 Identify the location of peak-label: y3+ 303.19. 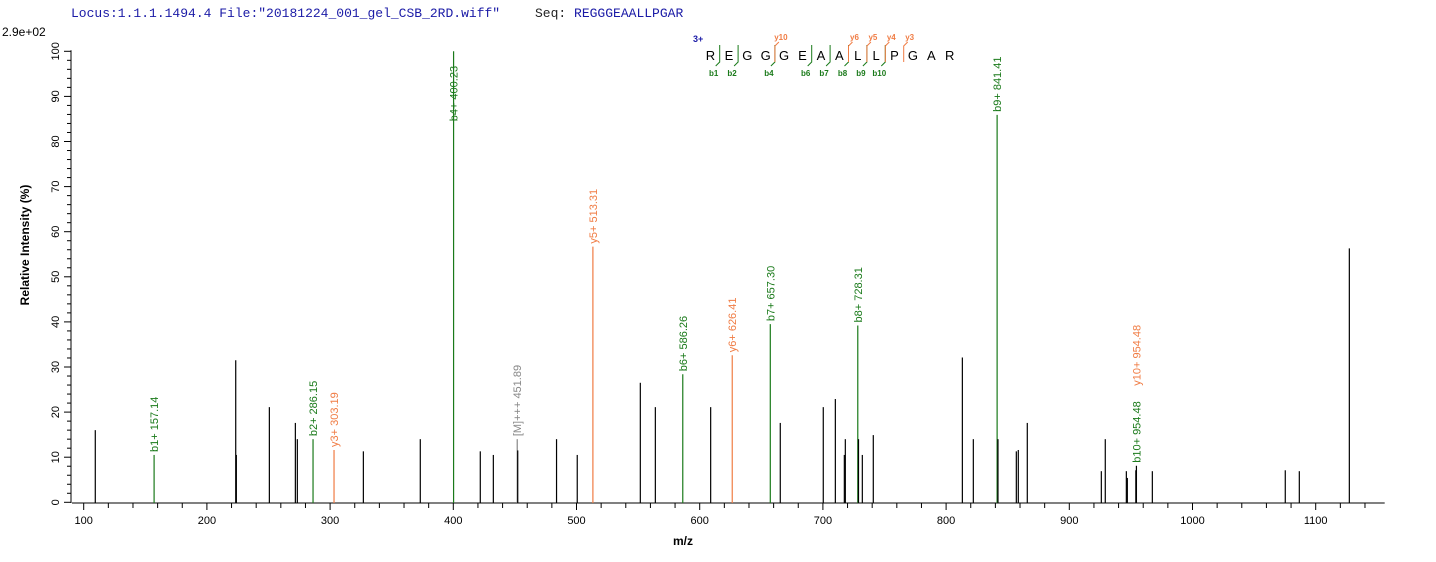
(335, 419).